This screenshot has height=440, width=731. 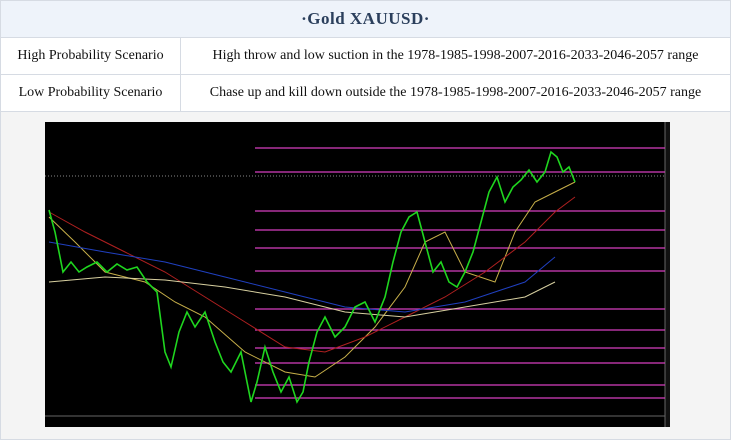 I want to click on label-cell: Low Probability Scenario, so click(x=91, y=93).